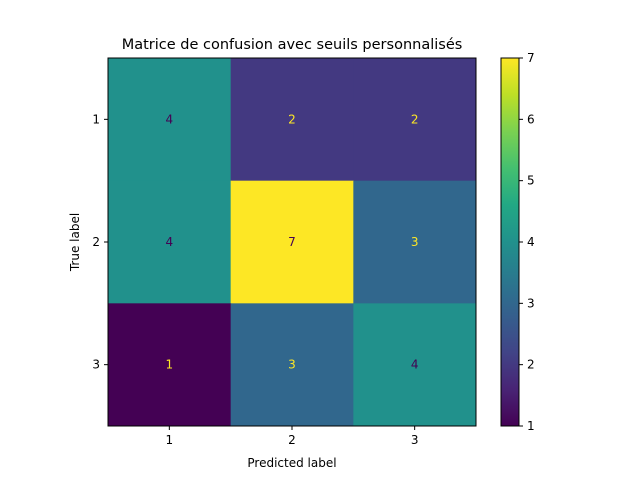 The width and height of the screenshot is (640, 484). Describe the element at coordinates (531, 119) in the screenshot. I see `colorbar-tick-label: 6` at that location.